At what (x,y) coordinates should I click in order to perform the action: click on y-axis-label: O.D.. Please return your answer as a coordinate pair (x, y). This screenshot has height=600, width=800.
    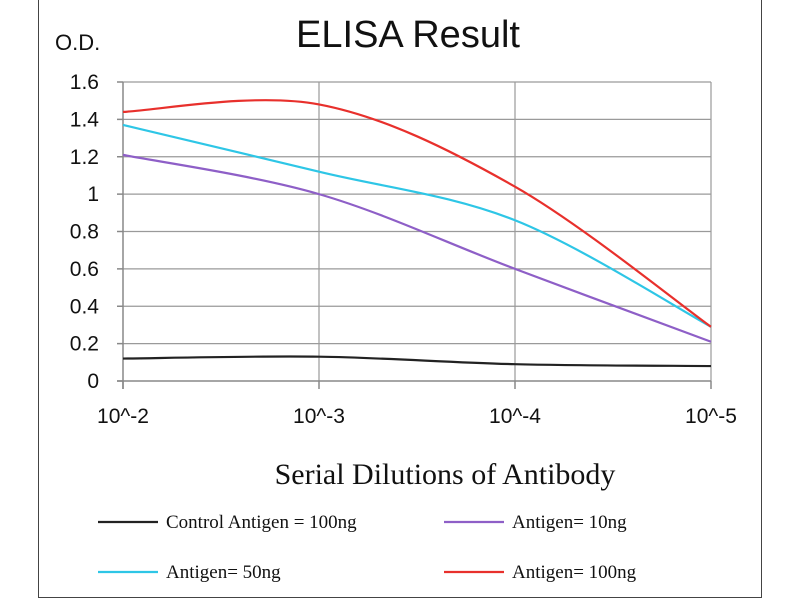
    Looking at the image, I should click on (77, 42).